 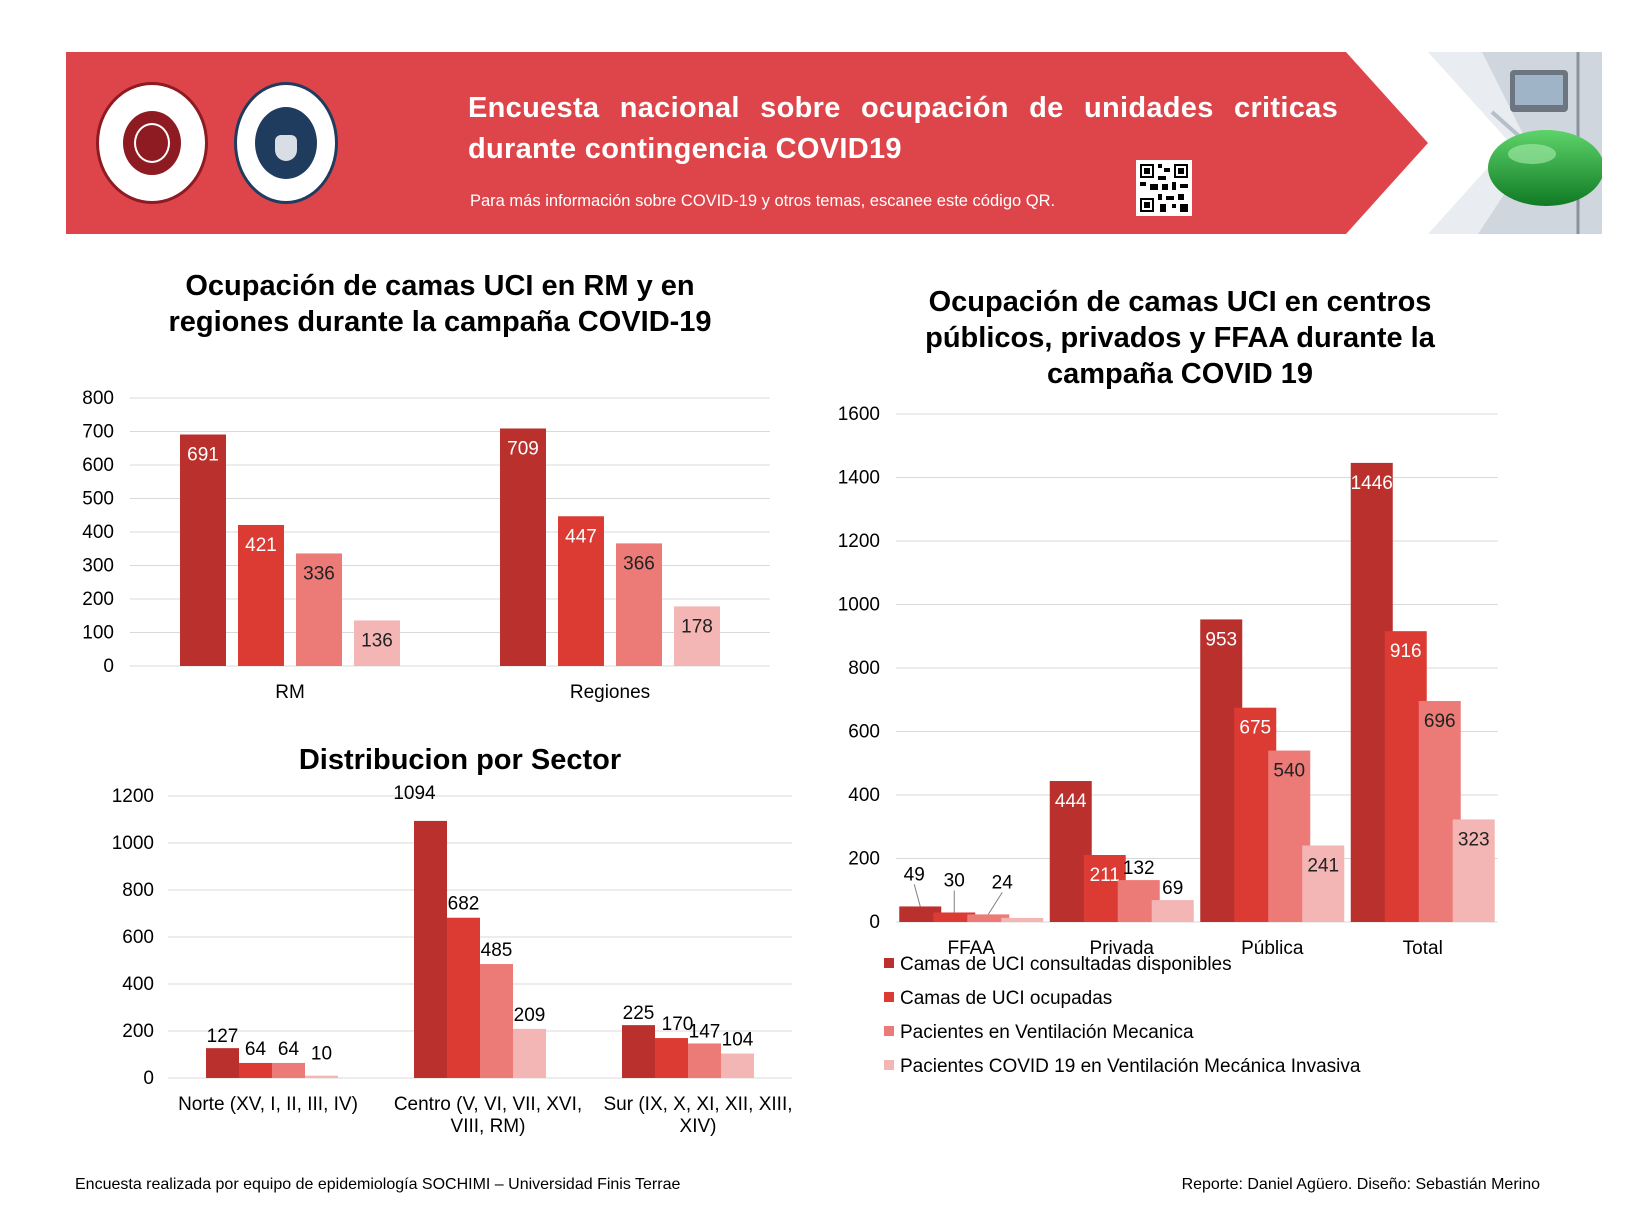 What do you see at coordinates (639, 563) in the screenshot?
I see `data-label: 366` at bounding box center [639, 563].